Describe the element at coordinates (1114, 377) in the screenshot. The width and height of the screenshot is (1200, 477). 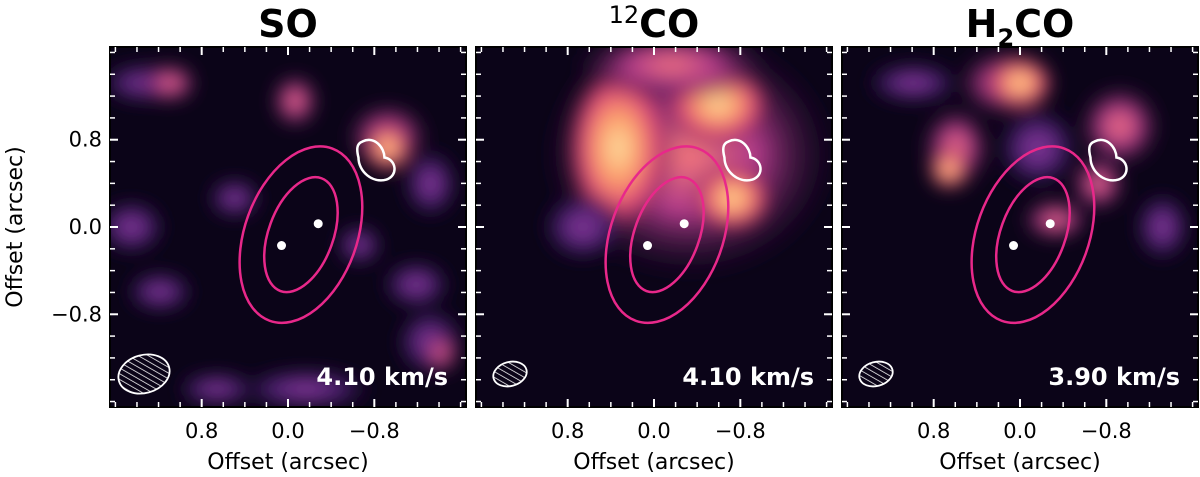
I see `velocity-label: 3.90 km/s` at that location.